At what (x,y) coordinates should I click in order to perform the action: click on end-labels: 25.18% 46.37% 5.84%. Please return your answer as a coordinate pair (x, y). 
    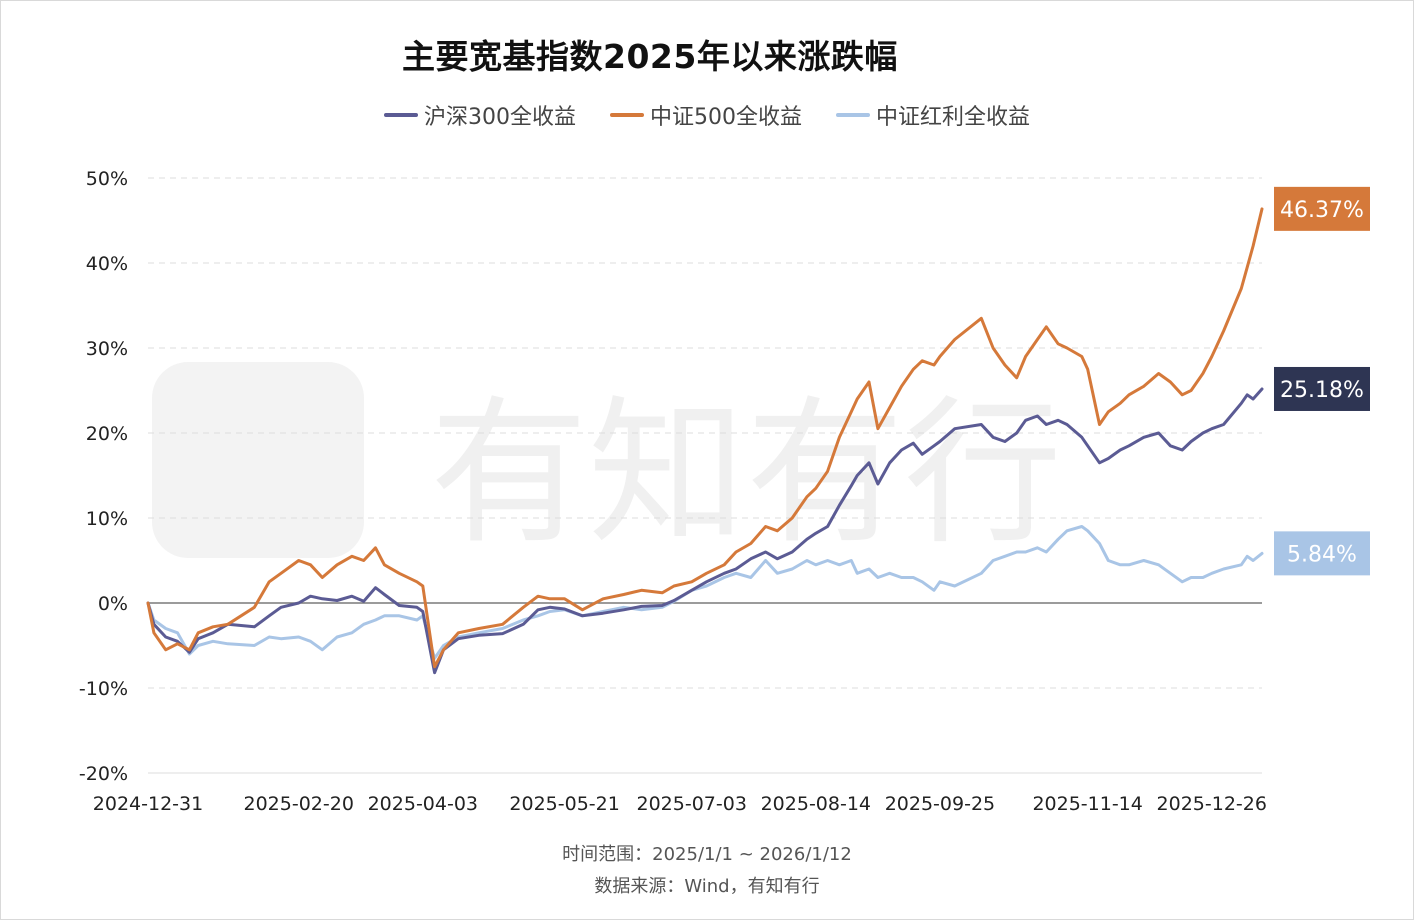
    Looking at the image, I should click on (1322, 381).